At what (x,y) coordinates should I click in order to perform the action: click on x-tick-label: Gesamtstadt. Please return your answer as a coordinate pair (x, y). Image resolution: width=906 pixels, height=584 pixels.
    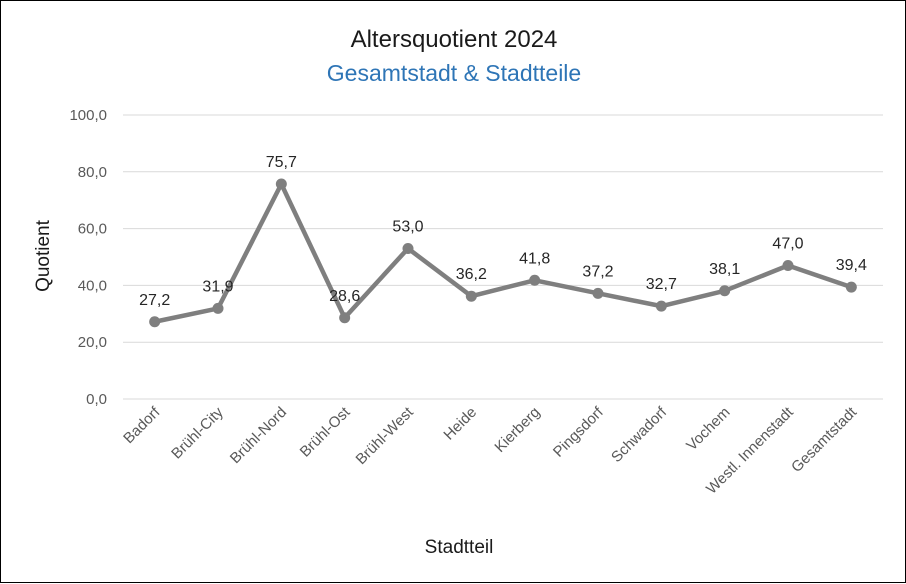
    Looking at the image, I should click on (824, 439).